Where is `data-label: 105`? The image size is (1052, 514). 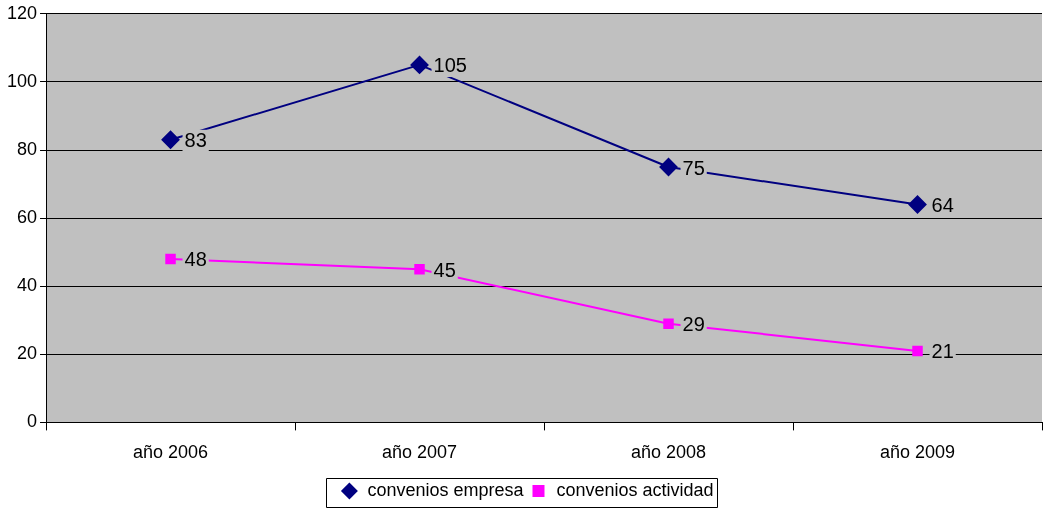 data-label: 105 is located at coordinates (450, 65).